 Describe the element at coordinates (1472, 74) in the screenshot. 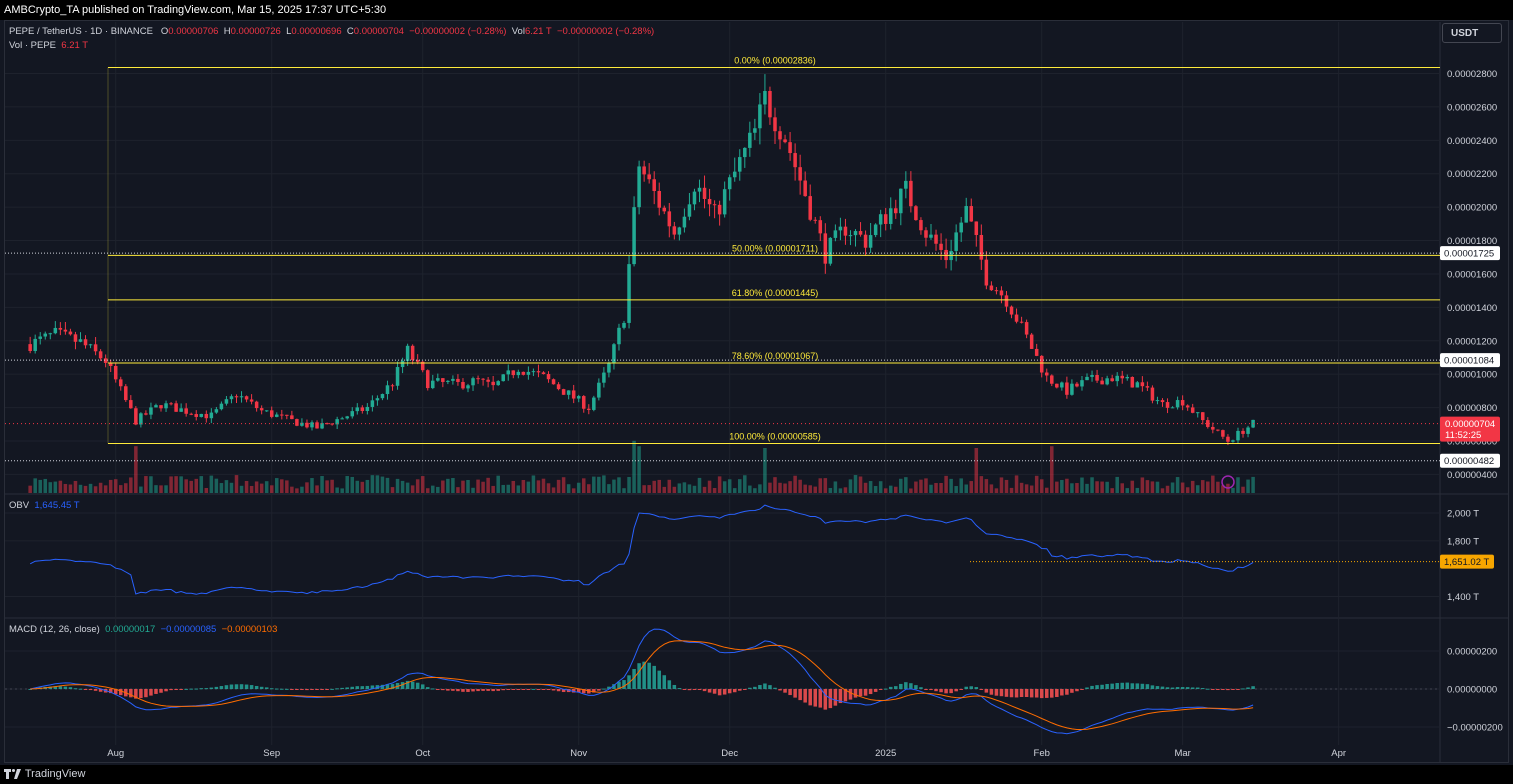

I see `price-axis-tick: 0.00002800` at that location.